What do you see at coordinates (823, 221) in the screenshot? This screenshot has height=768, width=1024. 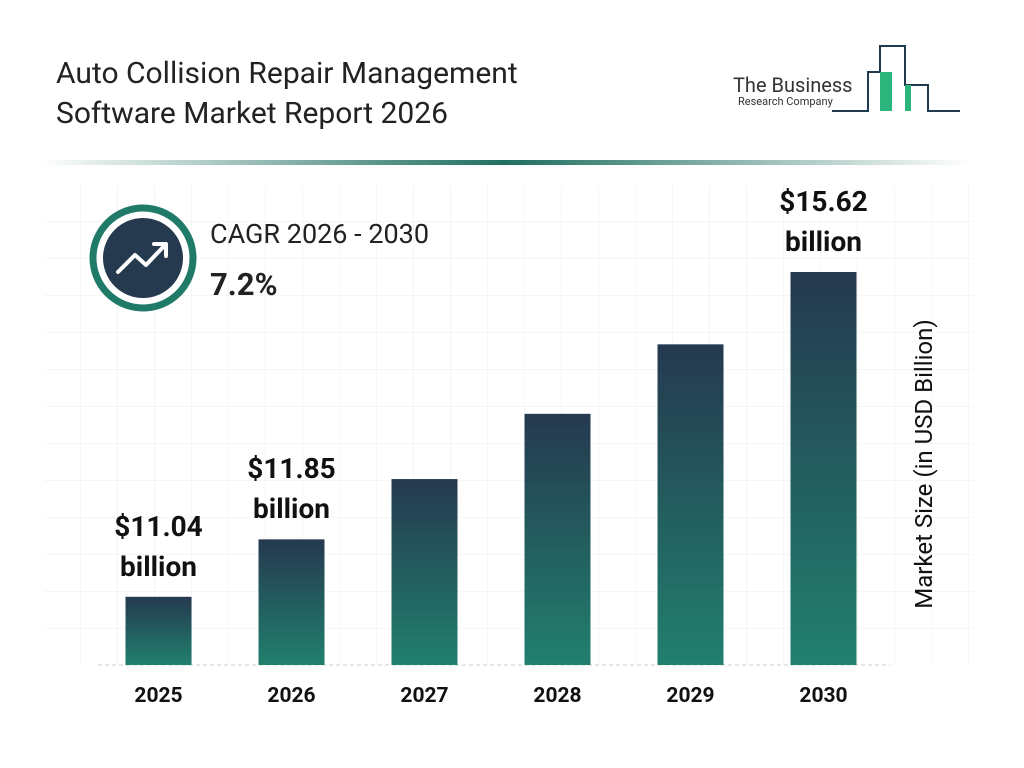 I see `data-label: $15.62 billion` at bounding box center [823, 221].